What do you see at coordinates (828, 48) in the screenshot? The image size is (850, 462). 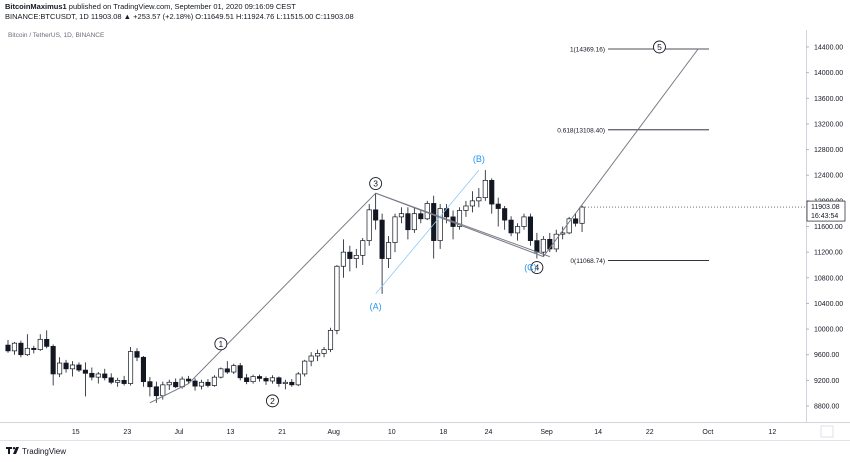 I see `y-tick-label: 14400.00` at bounding box center [828, 48].